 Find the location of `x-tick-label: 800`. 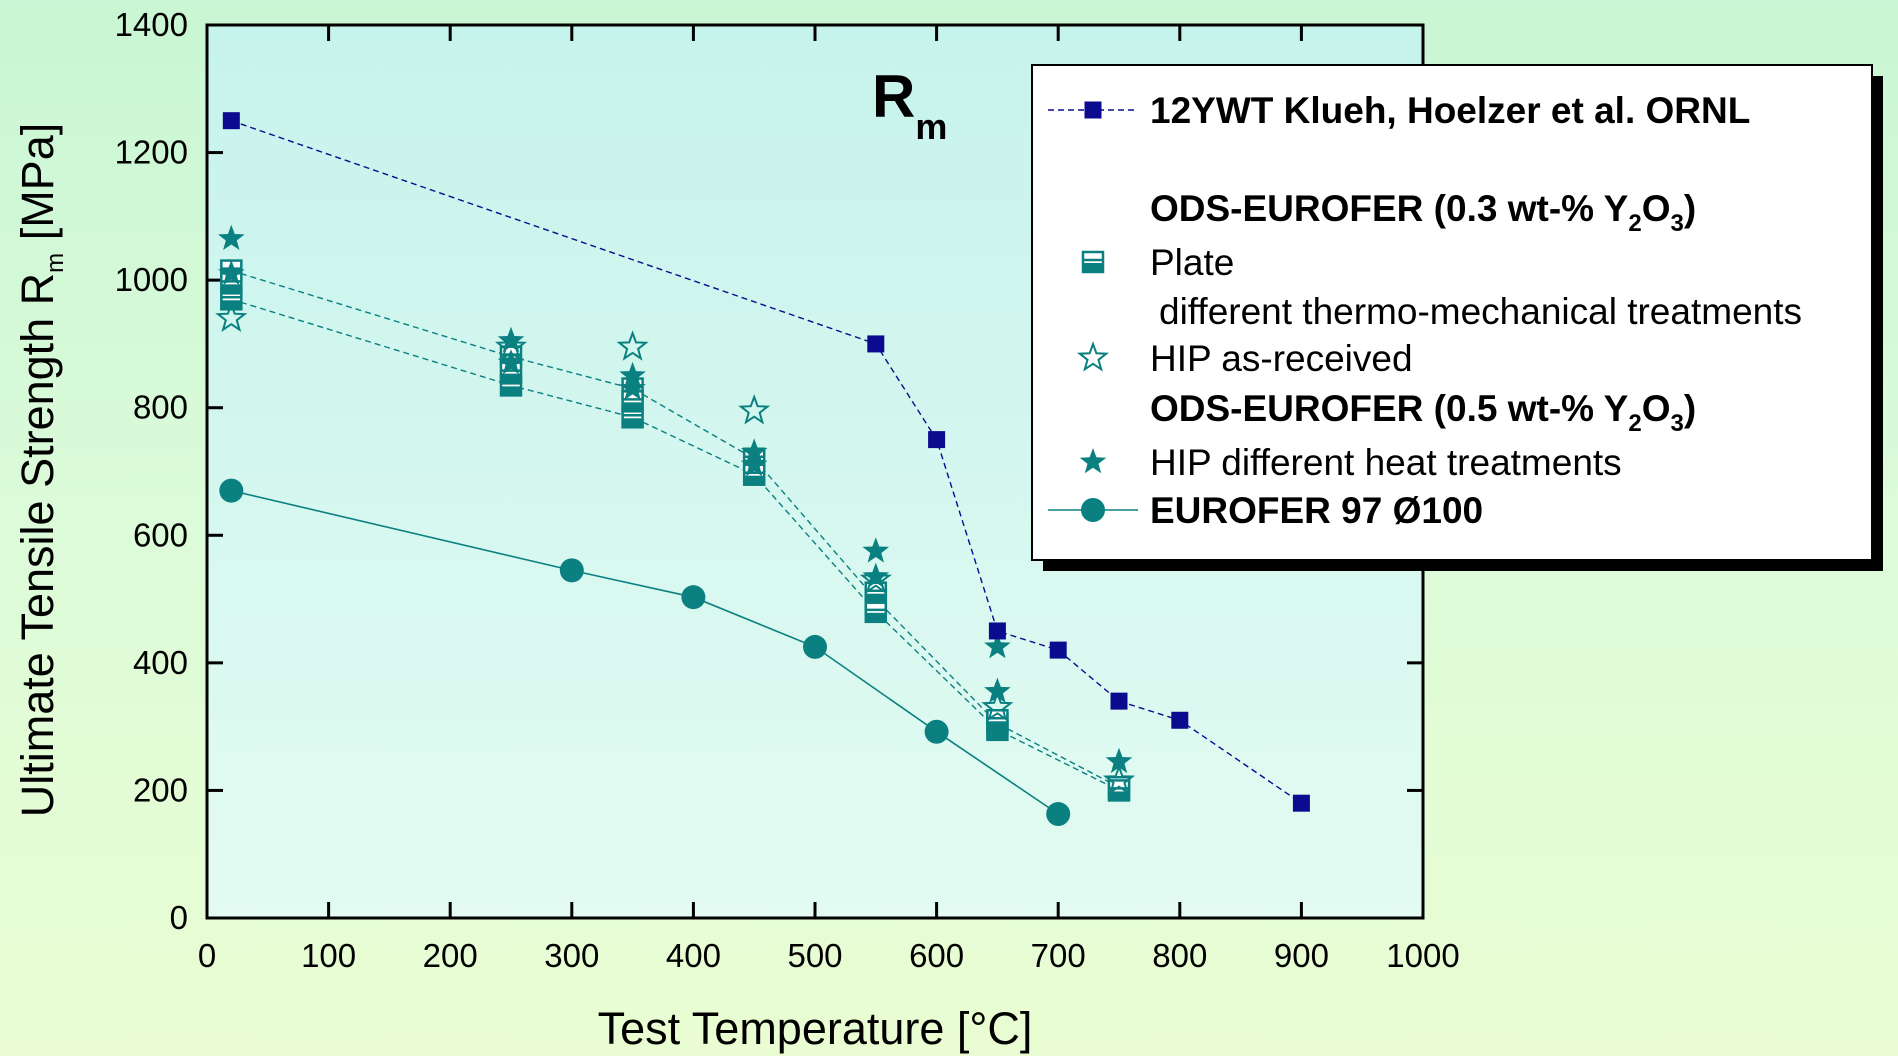

x-tick-label: 800 is located at coordinates (1179, 955).